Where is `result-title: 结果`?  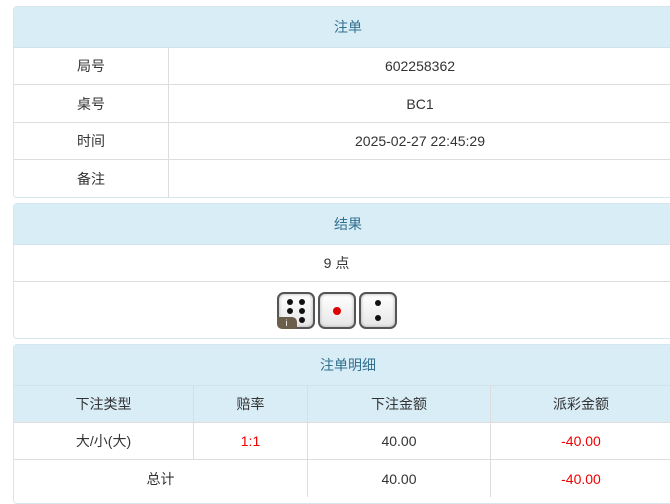 result-title: 结果 is located at coordinates (342, 224).